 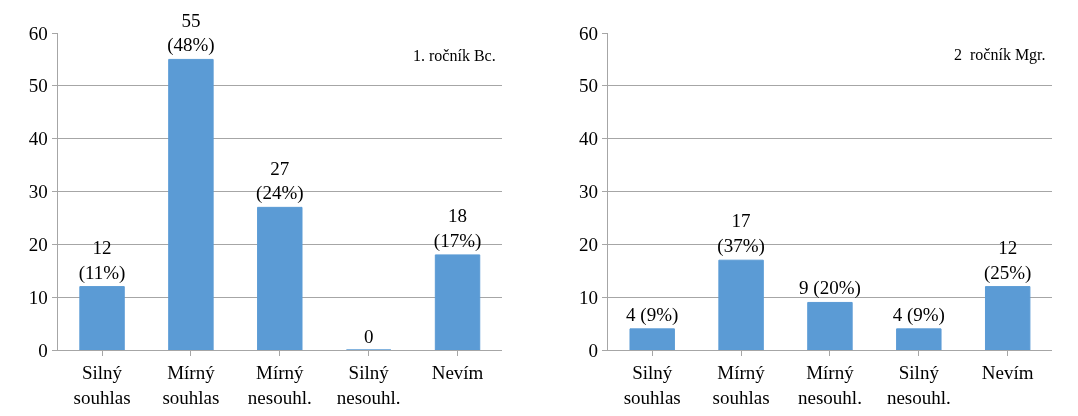 I want to click on data-label: 0, so click(x=368, y=336).